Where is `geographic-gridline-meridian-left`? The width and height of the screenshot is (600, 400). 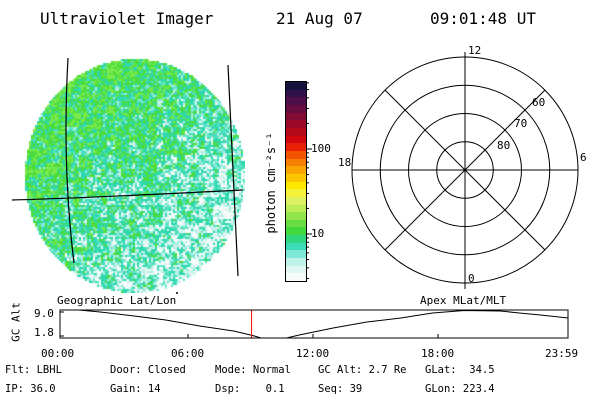 geographic-gridline-meridian-left is located at coordinates (70, 160).